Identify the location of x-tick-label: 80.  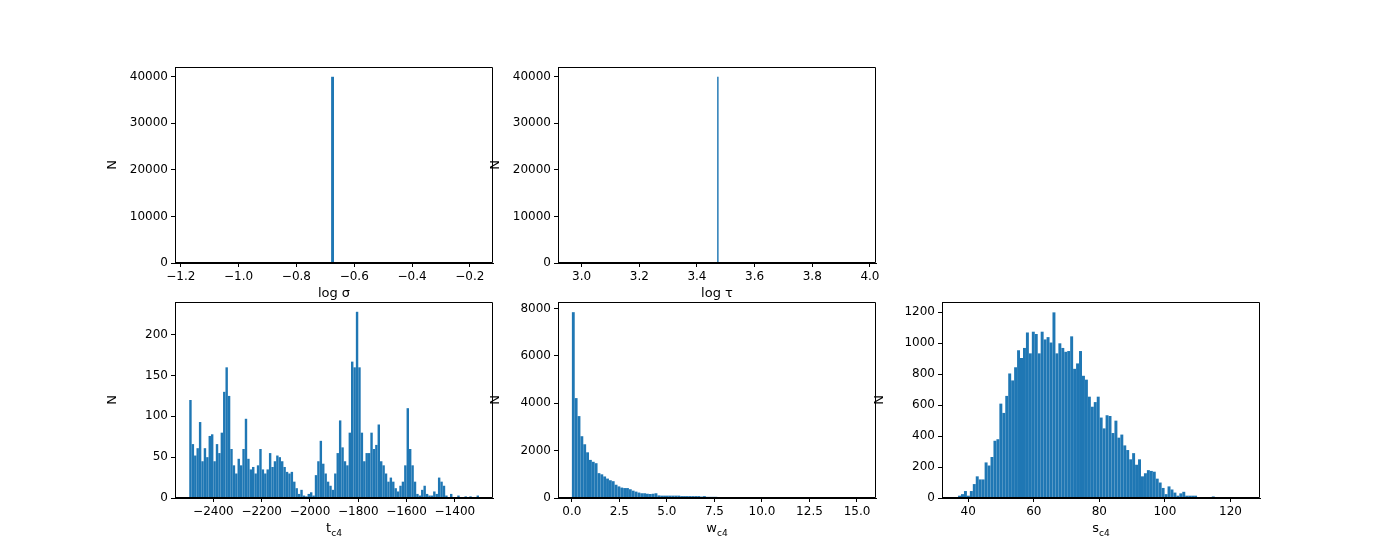
(1099, 511).